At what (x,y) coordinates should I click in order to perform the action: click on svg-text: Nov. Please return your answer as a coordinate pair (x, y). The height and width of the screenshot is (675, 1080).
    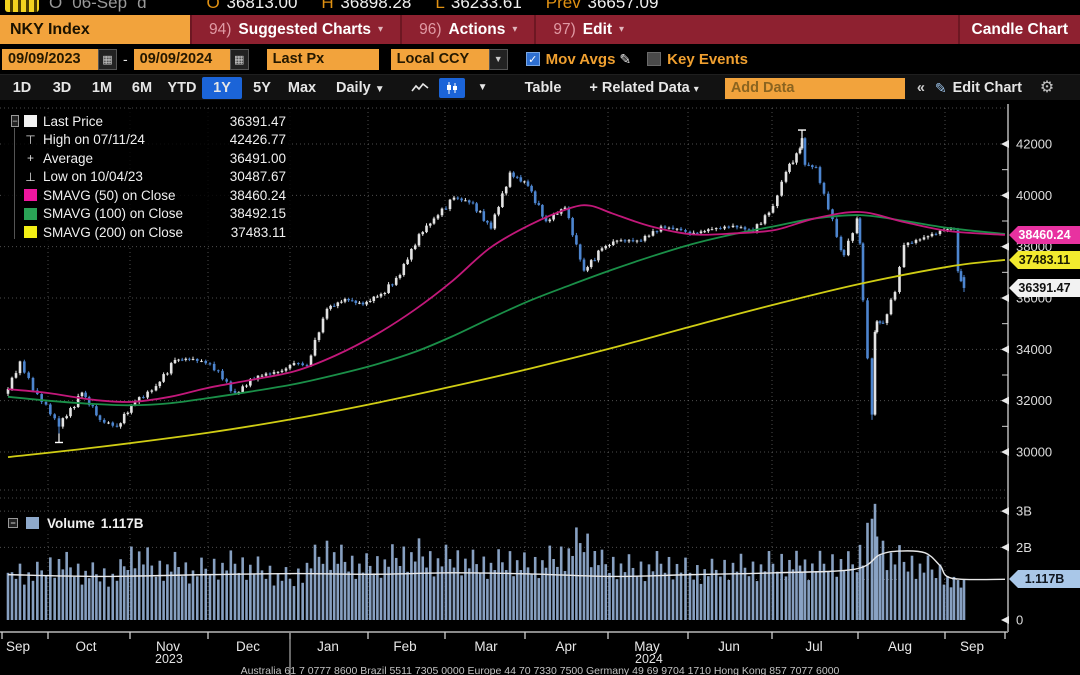
    Looking at the image, I should click on (168, 646).